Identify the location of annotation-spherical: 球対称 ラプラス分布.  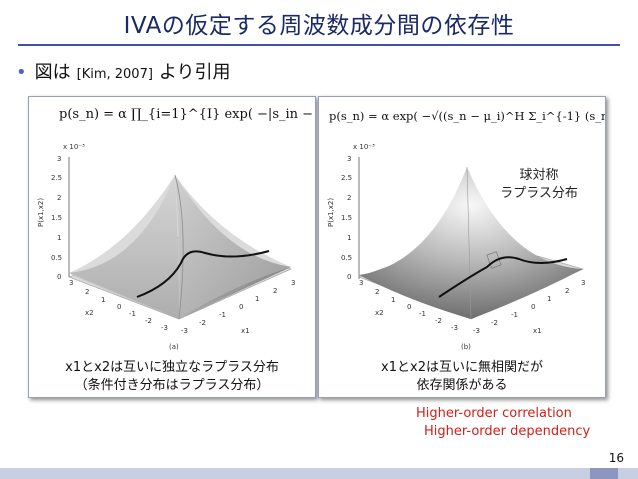
(539, 185).